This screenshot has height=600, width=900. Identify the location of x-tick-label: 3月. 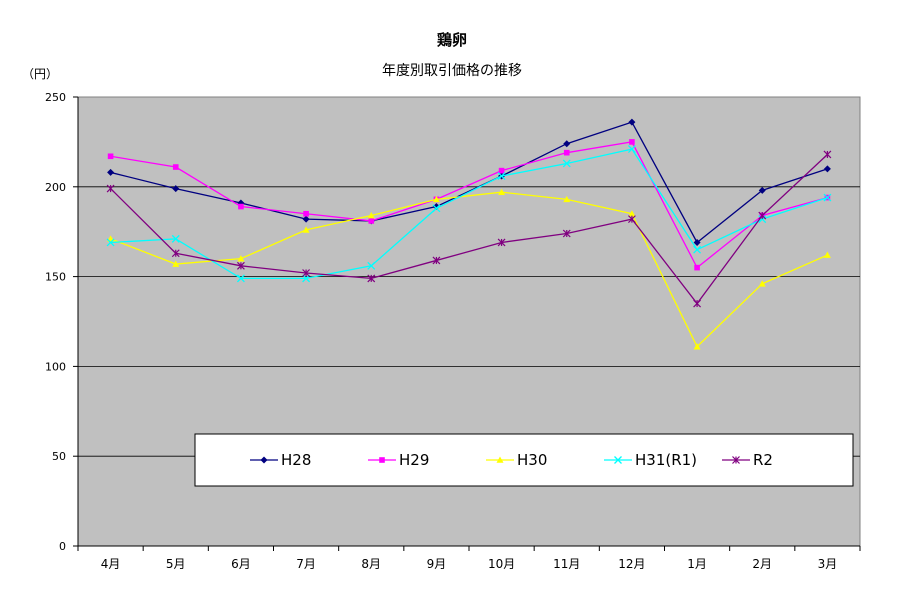
(828, 564).